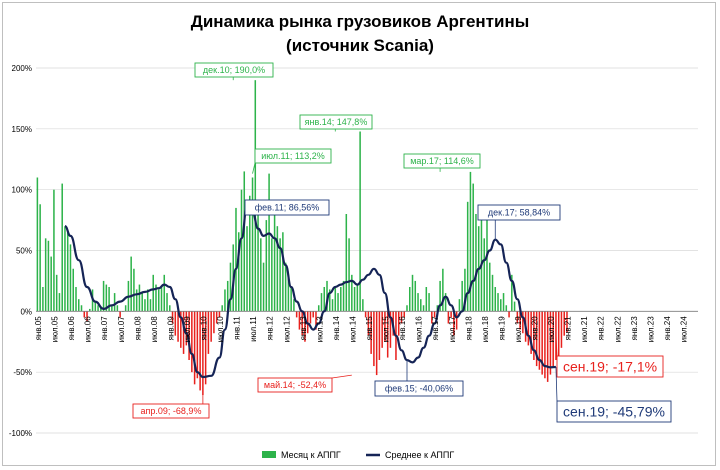  What do you see at coordinates (435, 328) in the screenshot?
I see `x-tick-label: янв.17` at bounding box center [435, 328].